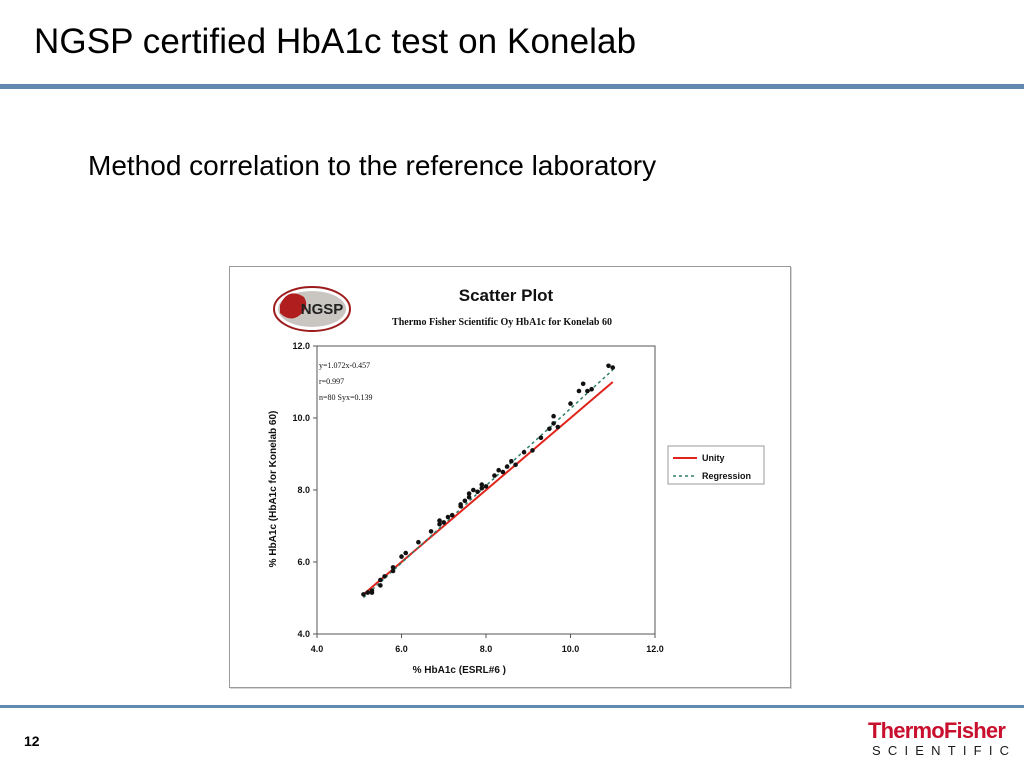 Image resolution: width=1024 pixels, height=768 pixels. I want to click on ngsp-logo: NGSP, so click(312, 309).